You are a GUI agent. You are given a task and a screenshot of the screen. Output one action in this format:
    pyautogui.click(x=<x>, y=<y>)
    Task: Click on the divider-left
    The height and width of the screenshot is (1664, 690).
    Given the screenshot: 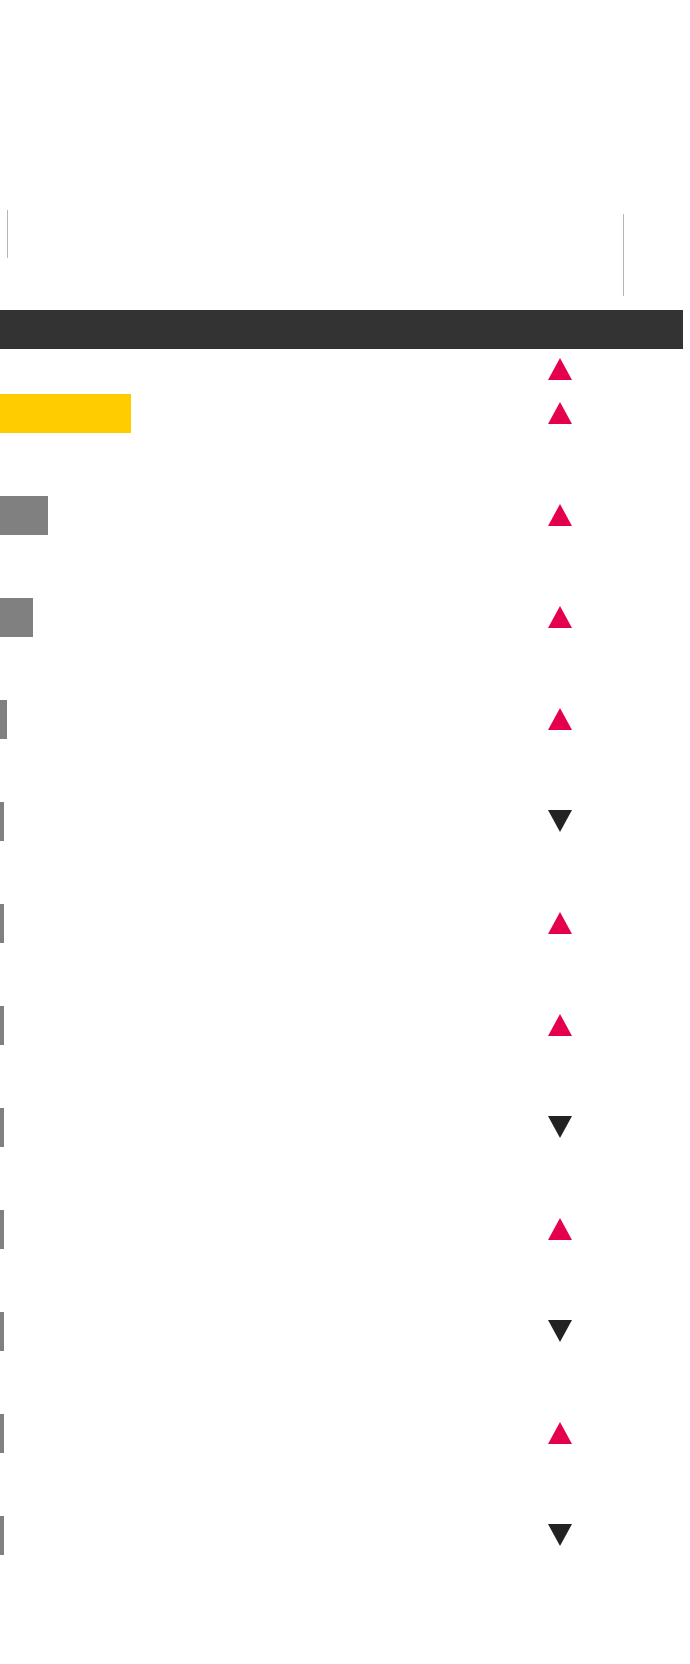 What is the action you would take?
    pyautogui.click(x=7, y=234)
    